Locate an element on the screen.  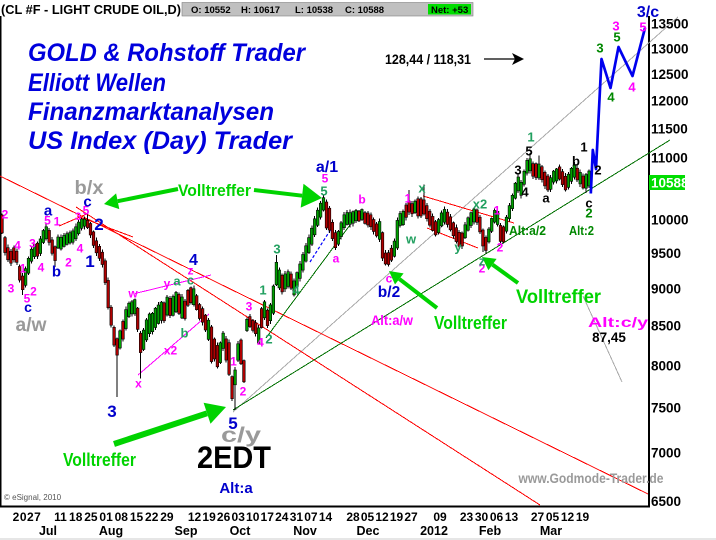
svg-text: 01 is located at coordinates (106, 517).